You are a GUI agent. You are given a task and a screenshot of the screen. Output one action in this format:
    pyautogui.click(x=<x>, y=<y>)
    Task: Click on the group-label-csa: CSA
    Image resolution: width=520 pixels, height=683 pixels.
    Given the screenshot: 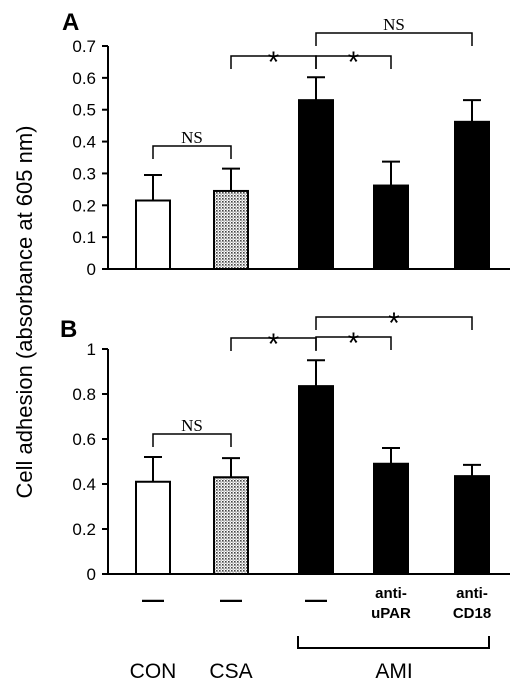 What is the action you would take?
    pyautogui.click(x=230, y=671)
    